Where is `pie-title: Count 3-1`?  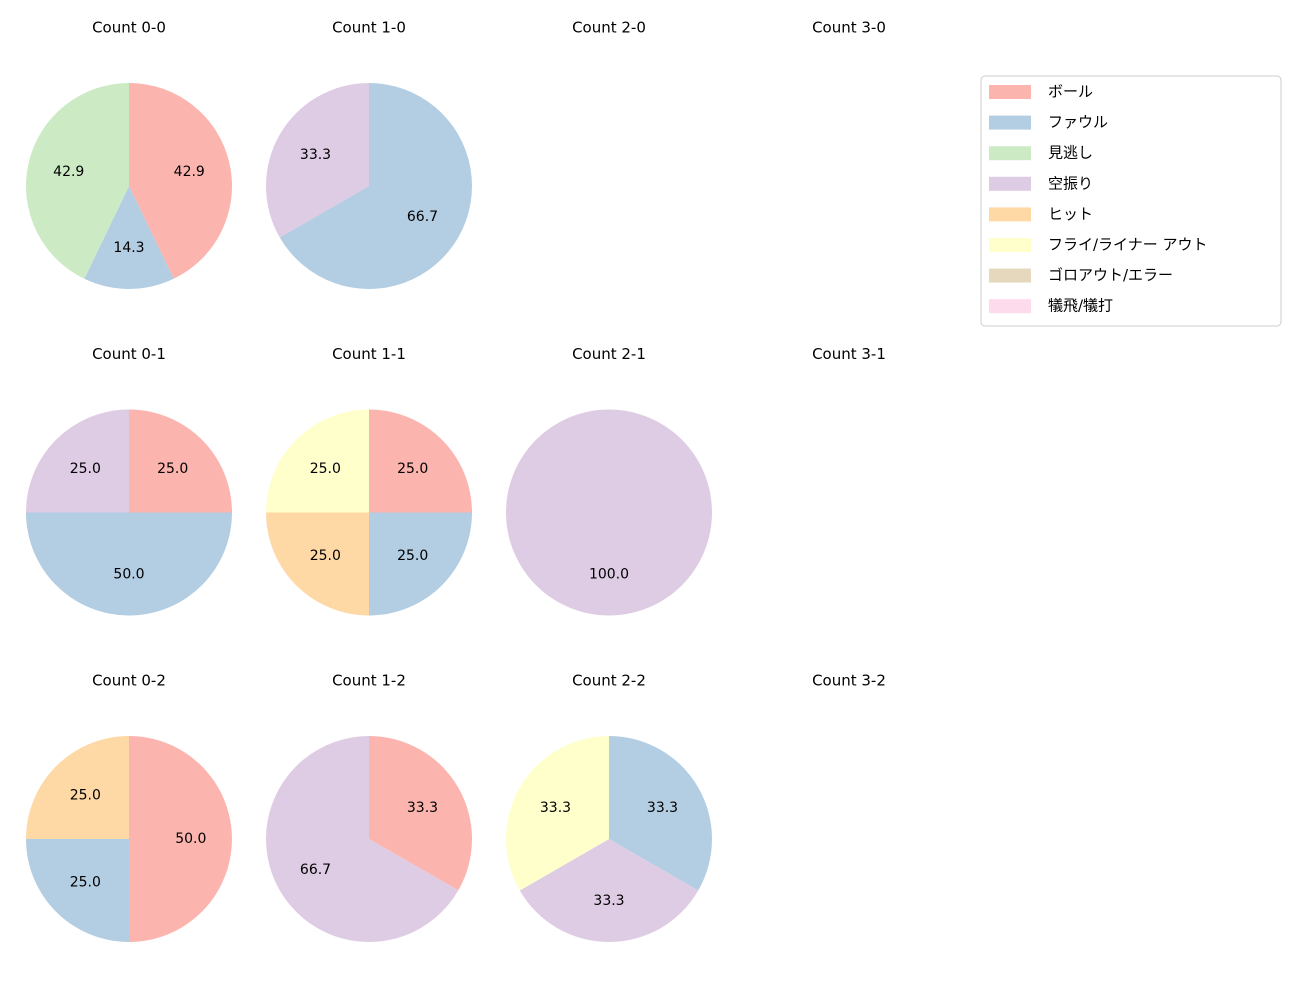 pie-title: Count 3-1 is located at coordinates (849, 354).